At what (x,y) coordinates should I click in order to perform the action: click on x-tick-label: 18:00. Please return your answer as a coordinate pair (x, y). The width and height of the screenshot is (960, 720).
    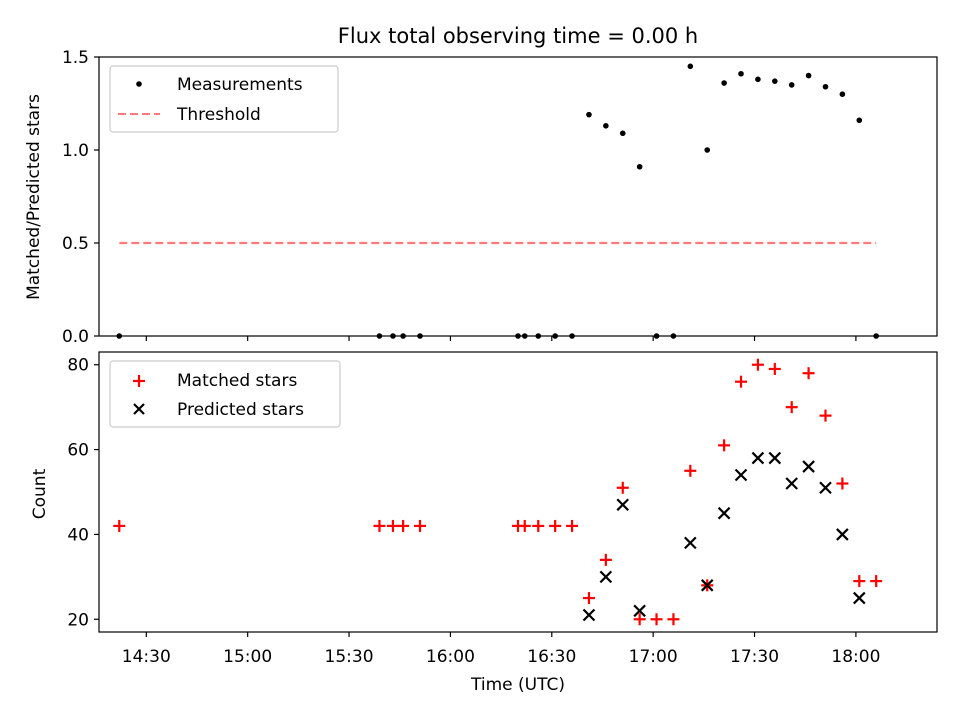
    Looking at the image, I should click on (855, 657).